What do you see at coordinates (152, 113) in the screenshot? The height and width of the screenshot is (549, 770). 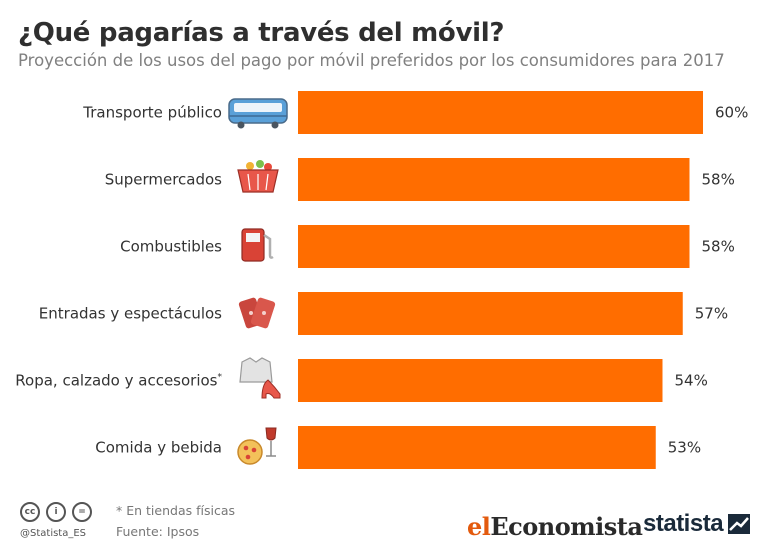 I see `category-label: Transporte público` at bounding box center [152, 113].